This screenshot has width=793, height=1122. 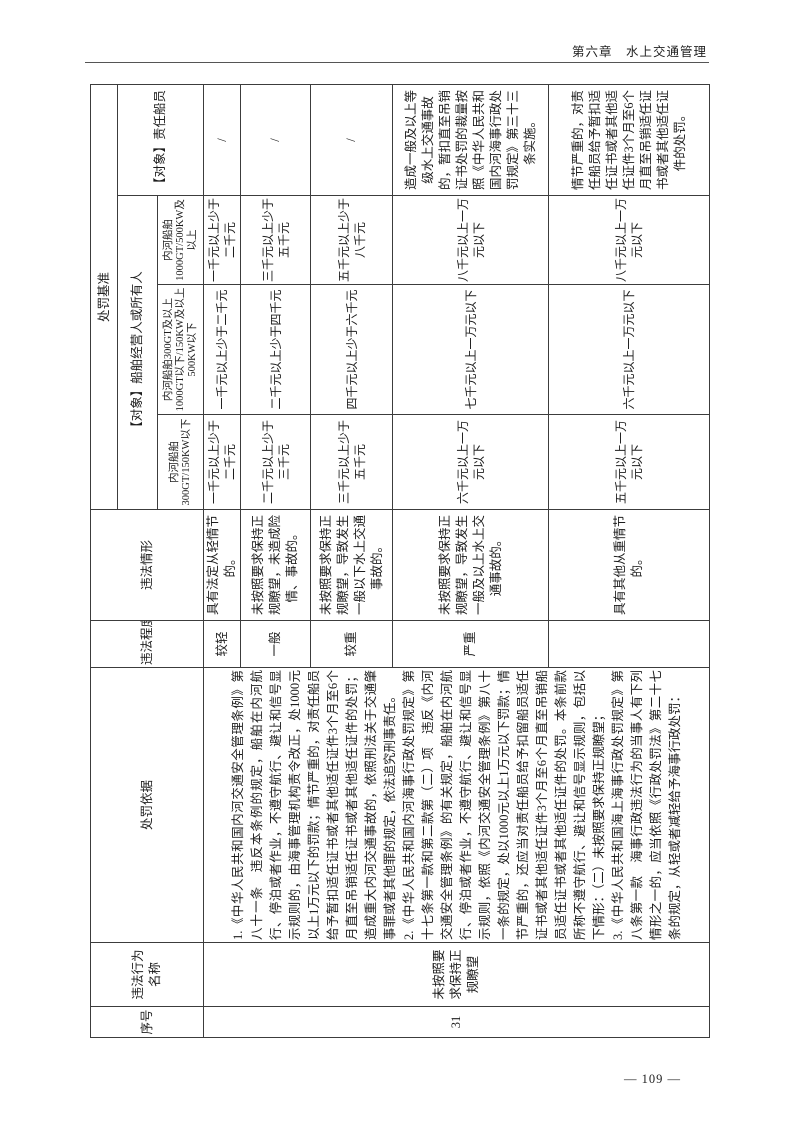 What do you see at coordinates (275, 349) in the screenshot?
I see `penalty-mid-cell: 二千元以上少于四千元` at bounding box center [275, 349].